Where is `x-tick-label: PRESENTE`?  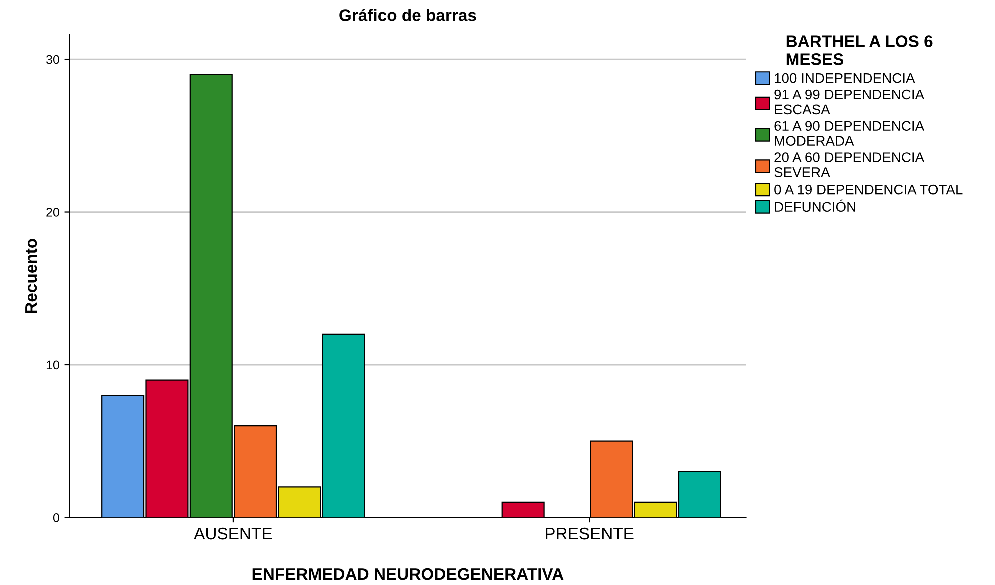 x-tick-label: PRESENTE is located at coordinates (590, 534).